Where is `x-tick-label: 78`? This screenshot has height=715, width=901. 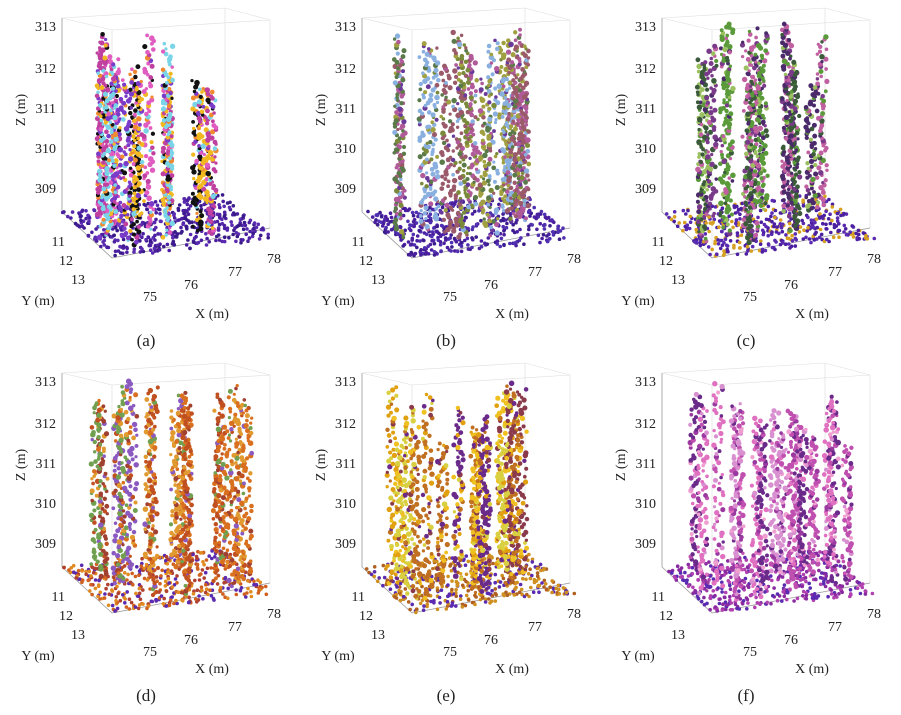 x-tick-label: 78 is located at coordinates (274, 259).